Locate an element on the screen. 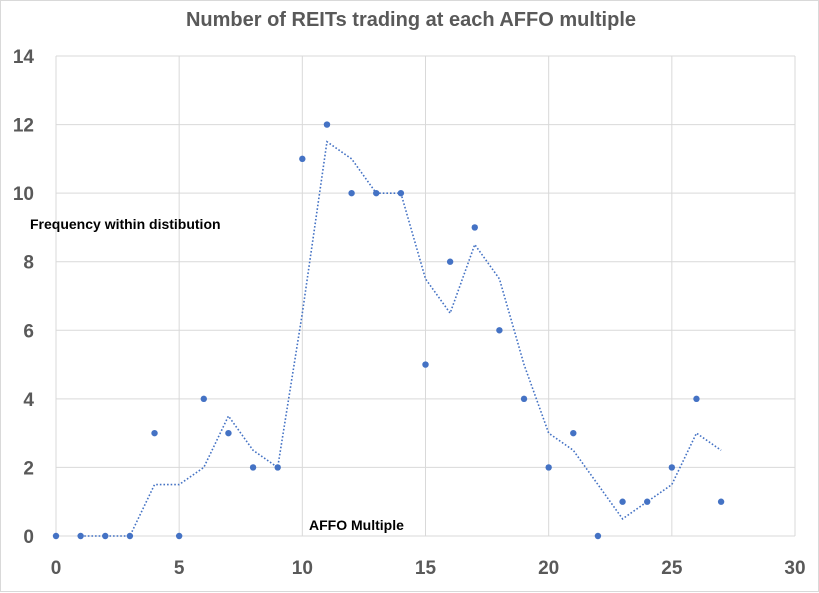 The width and height of the screenshot is (819, 593). x-tick-label: 25 is located at coordinates (672, 568).